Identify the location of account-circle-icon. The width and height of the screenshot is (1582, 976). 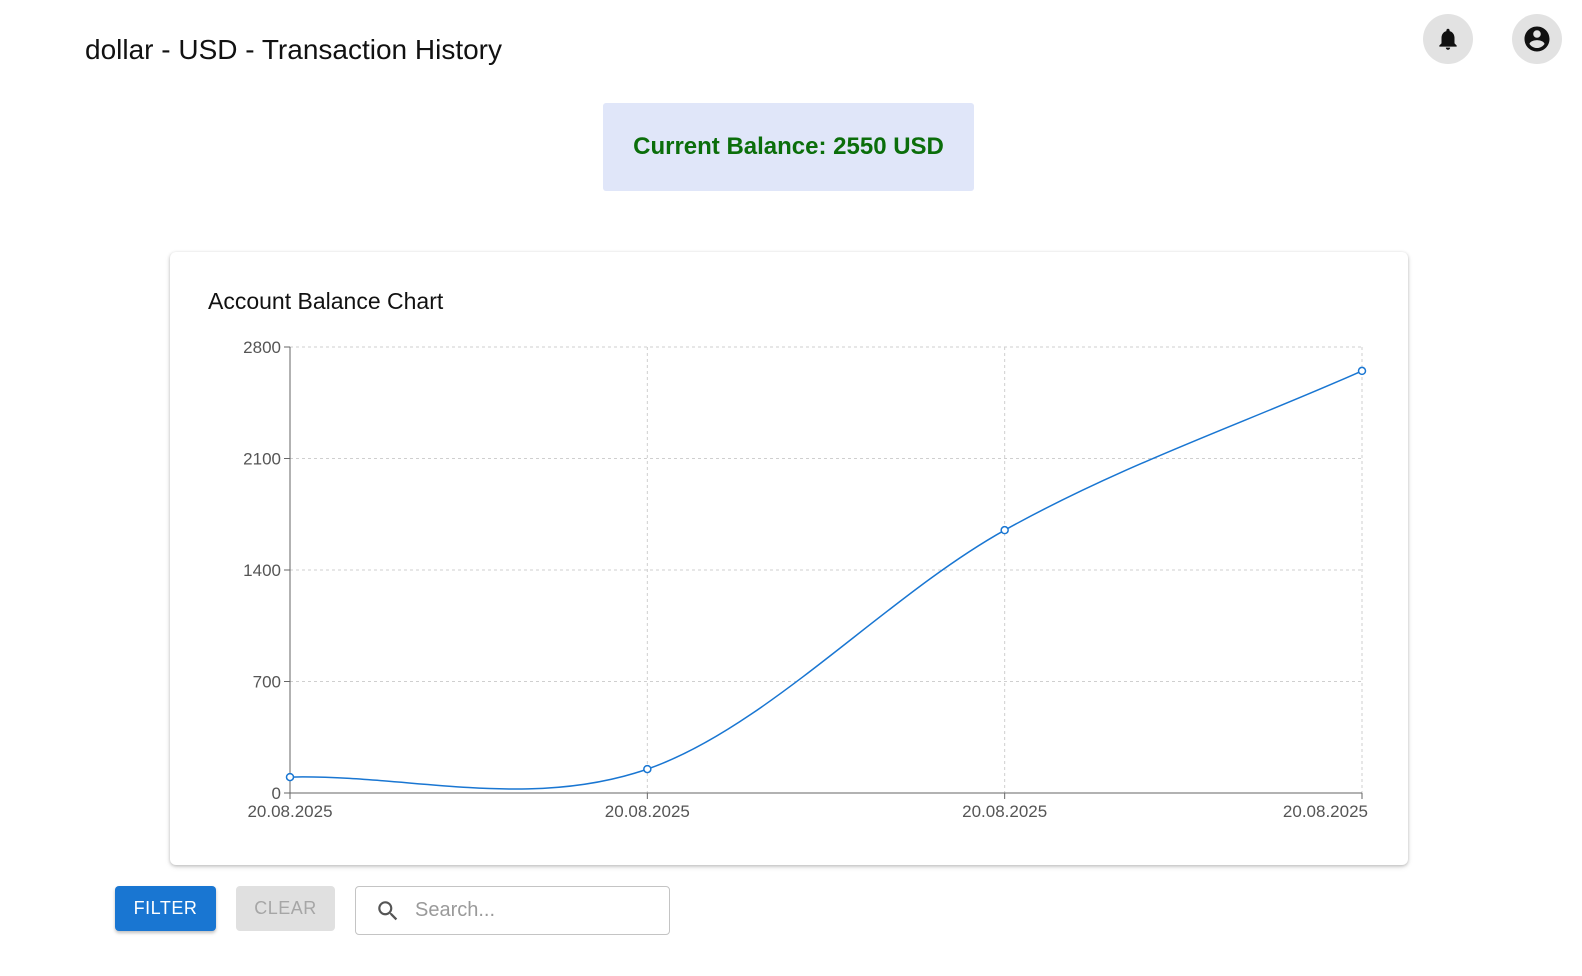
(1537, 39).